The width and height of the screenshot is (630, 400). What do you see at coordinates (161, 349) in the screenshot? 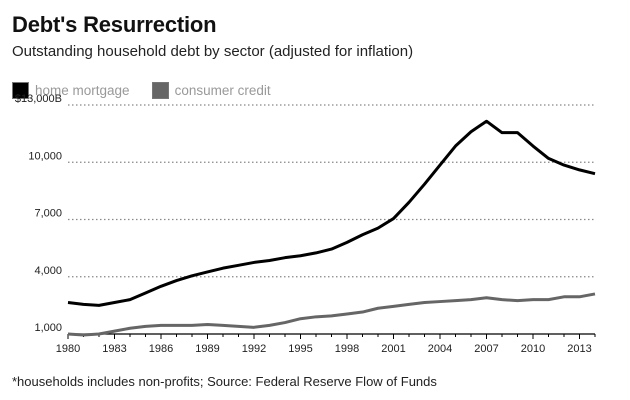
I see `x-tick-label: 1986` at bounding box center [161, 349].